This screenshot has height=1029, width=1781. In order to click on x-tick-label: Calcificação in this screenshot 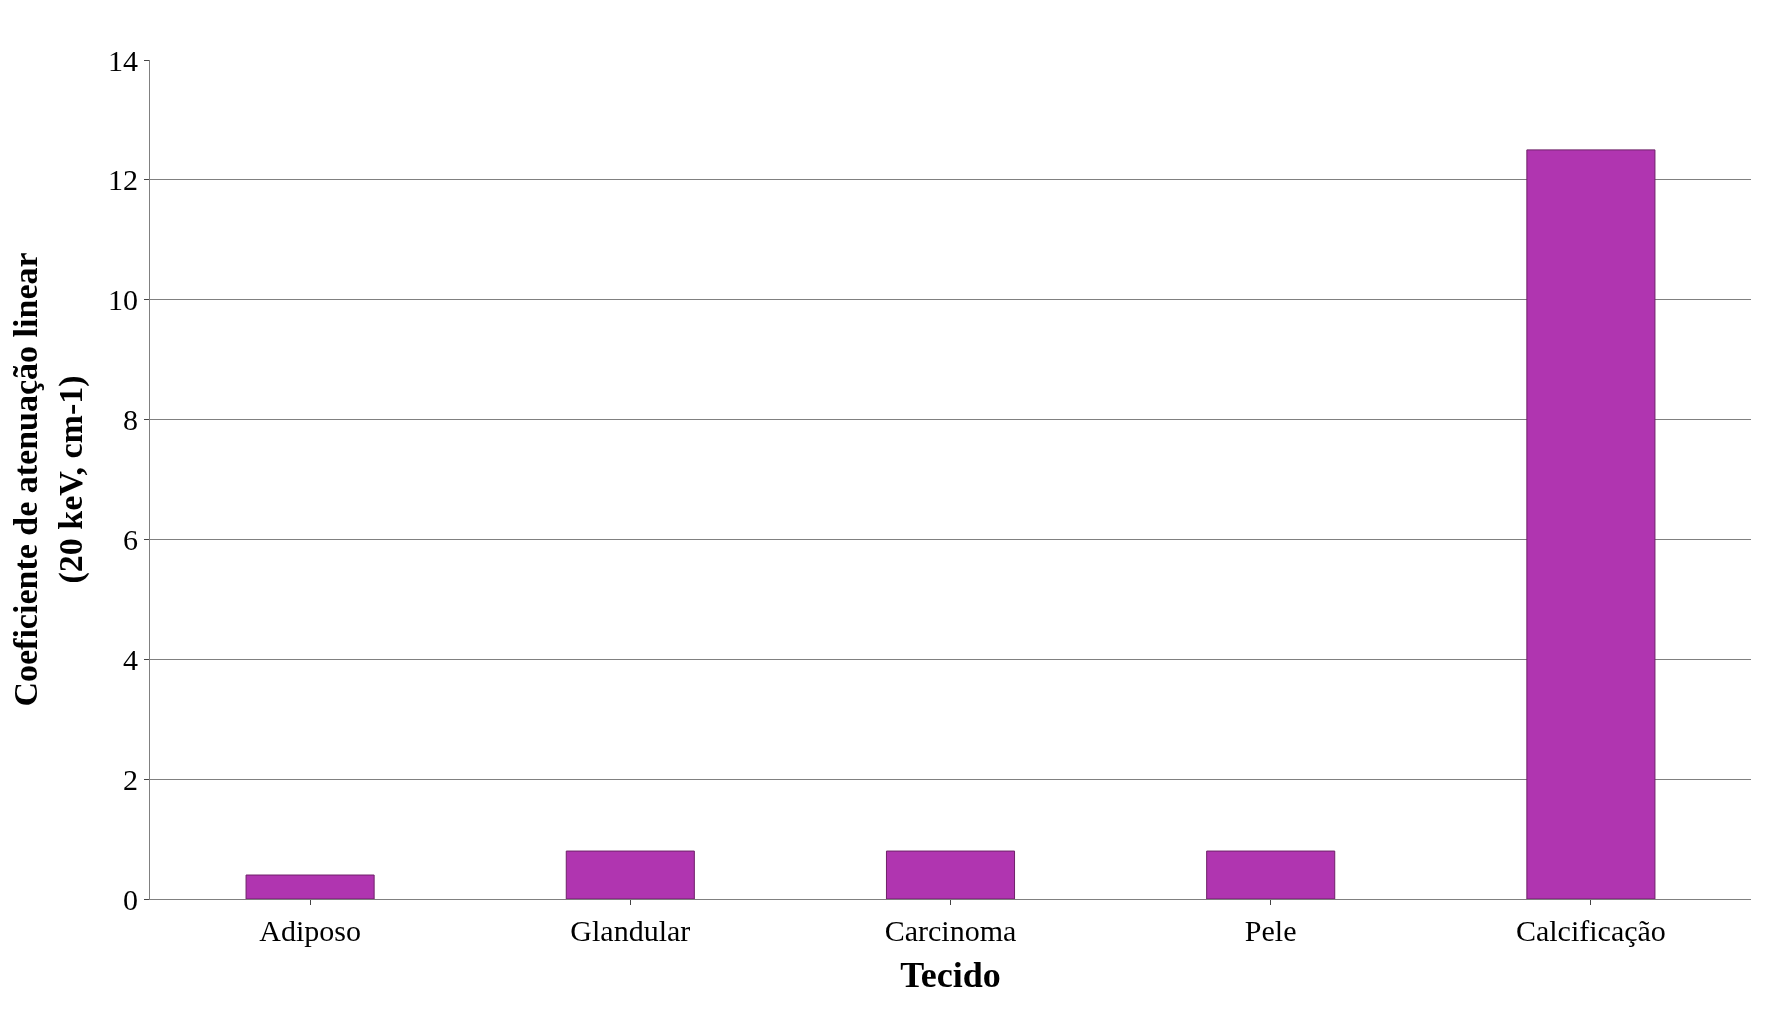, I will do `click(1590, 930)`.